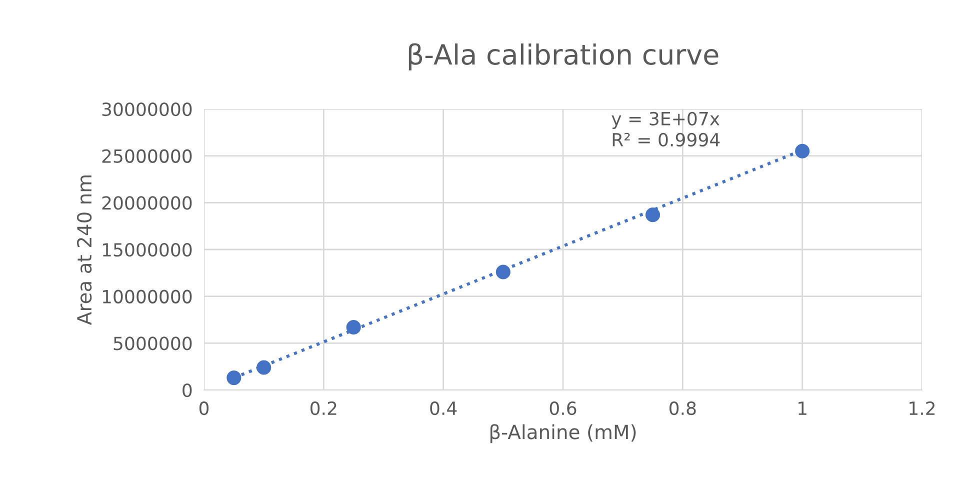 This screenshot has height=502, width=957. Describe the element at coordinates (153, 343) in the screenshot. I see `y-tick-label: 5000000` at that location.